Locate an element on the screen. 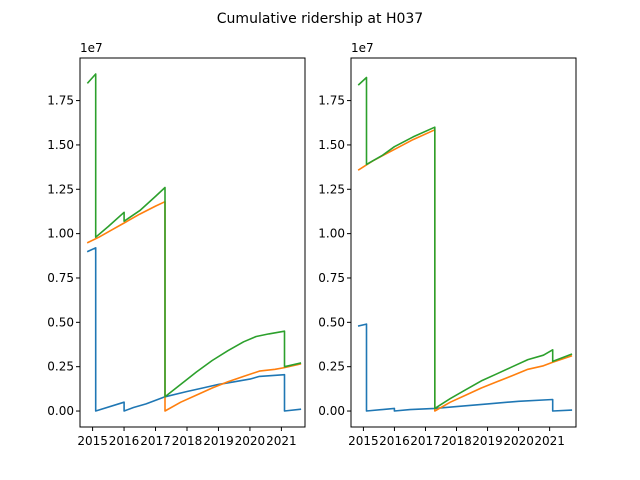 The width and height of the screenshot is (640, 480). figure-title: Cumulative ridership at H037 is located at coordinates (320, 19).